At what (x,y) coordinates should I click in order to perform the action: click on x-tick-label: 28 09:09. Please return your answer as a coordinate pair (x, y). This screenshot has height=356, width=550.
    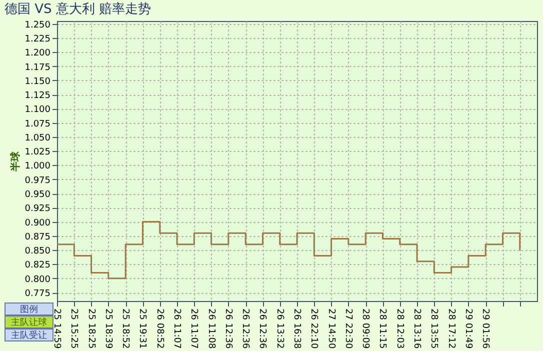
    Looking at the image, I should click on (365, 329).